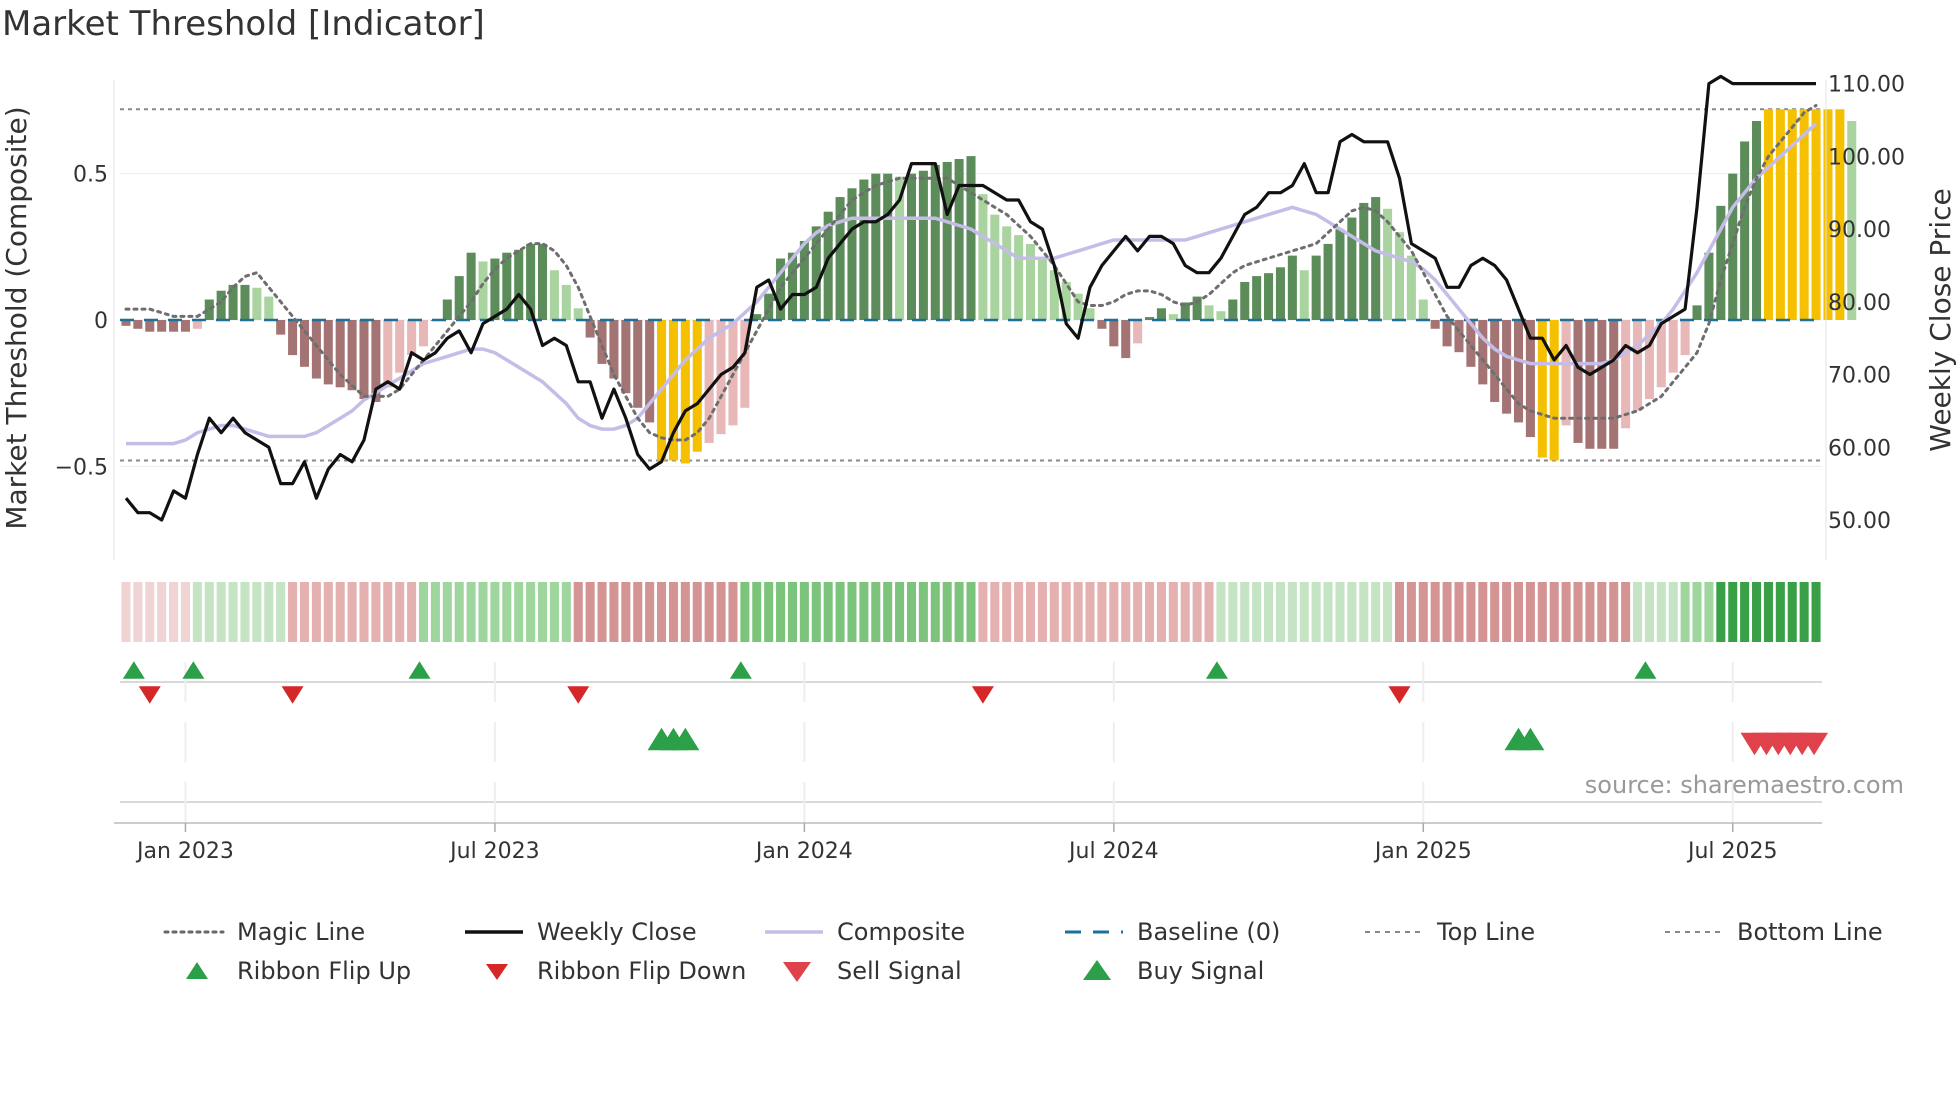 The image size is (1960, 1102). What do you see at coordinates (616, 971) in the screenshot?
I see `legend-item: Ribbon Flip Down` at bounding box center [616, 971].